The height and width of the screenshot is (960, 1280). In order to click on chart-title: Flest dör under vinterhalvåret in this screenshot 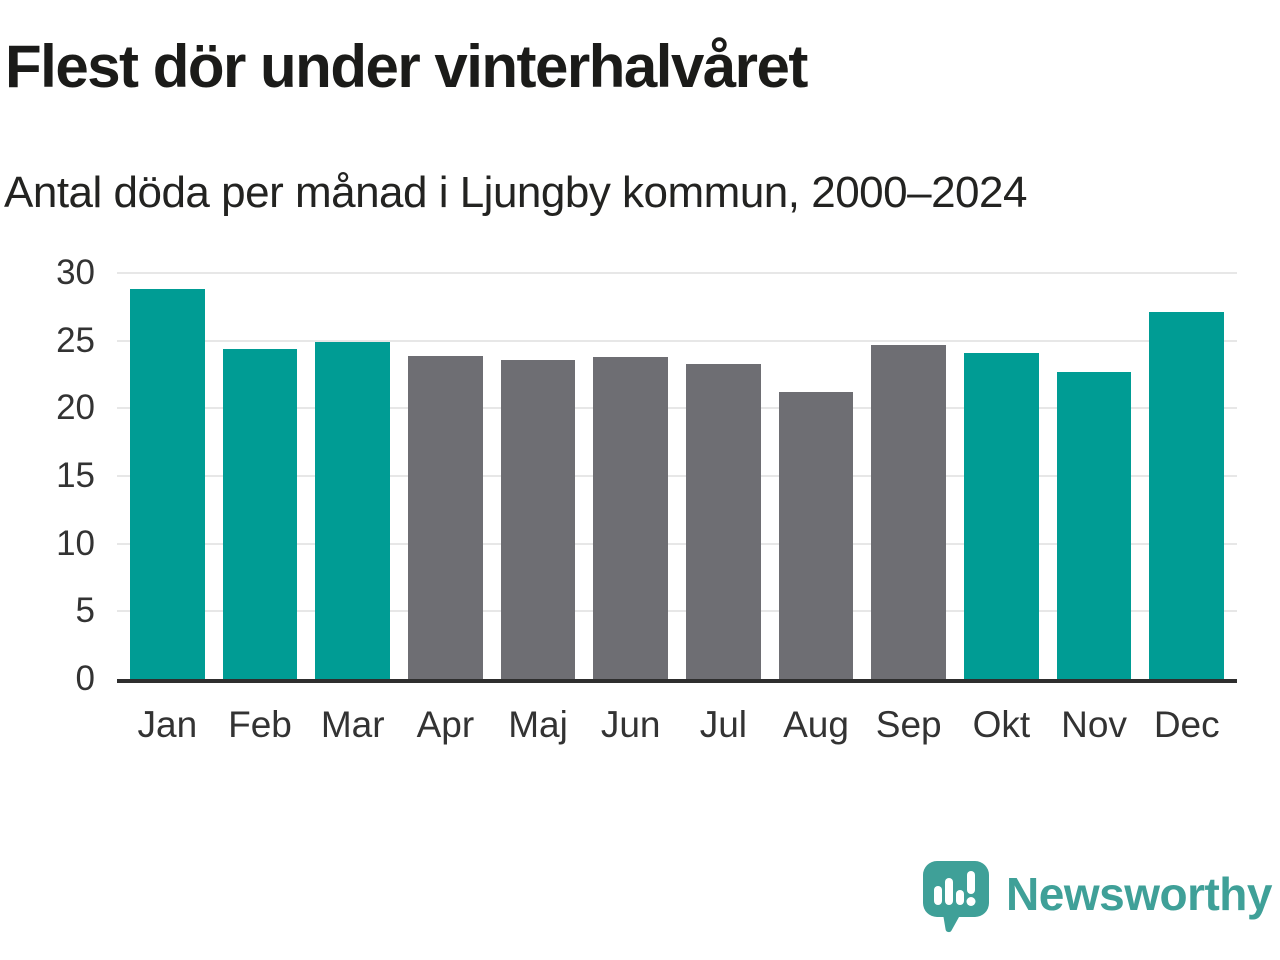, I will do `click(406, 66)`.